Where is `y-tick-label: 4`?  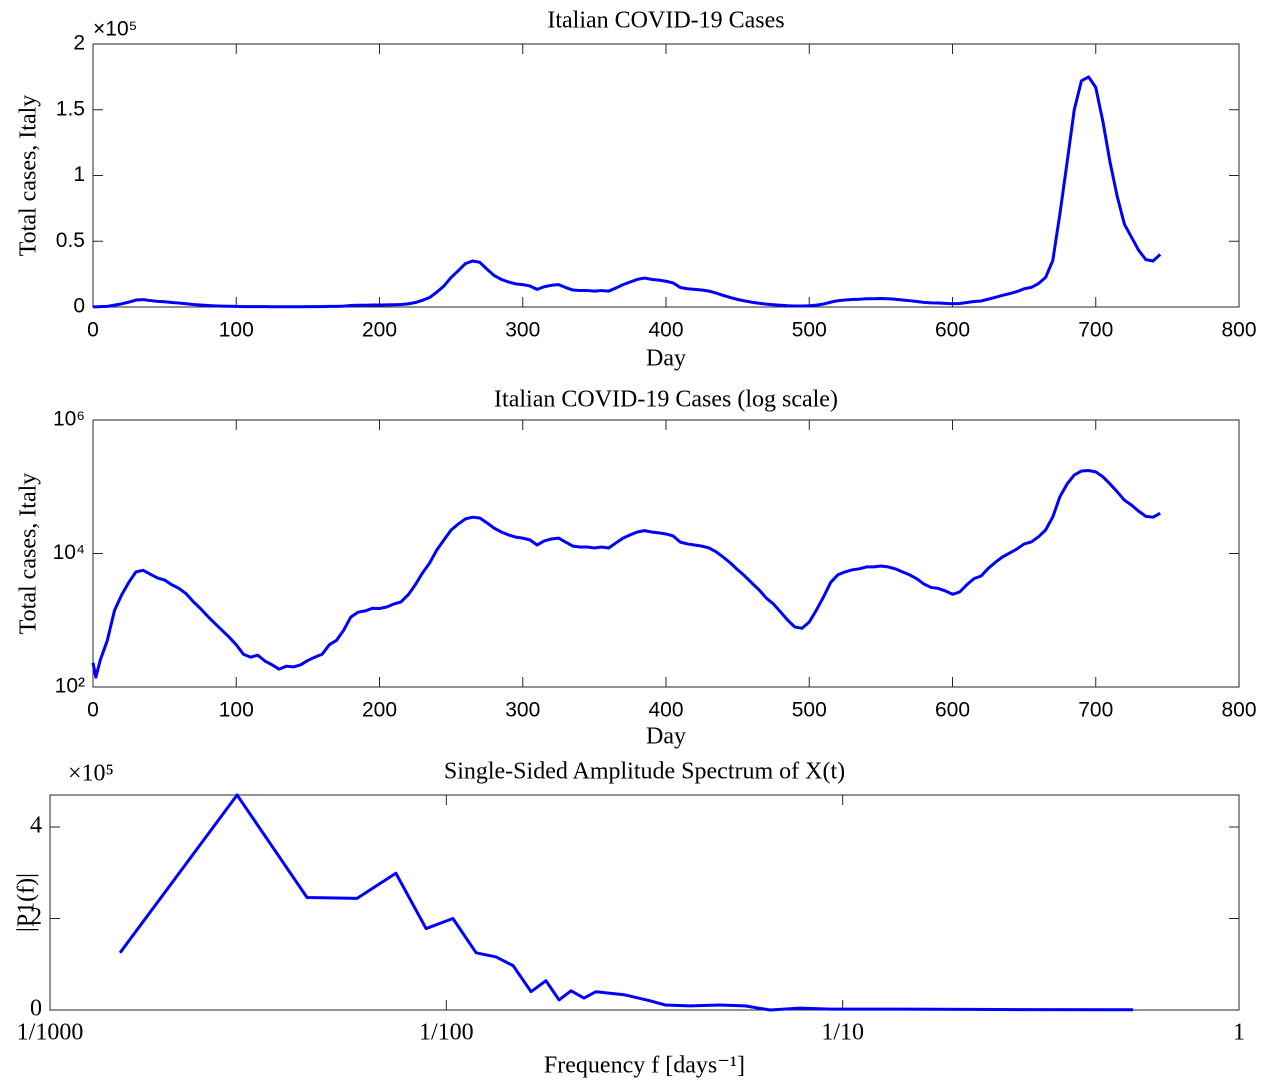 y-tick-label: 4 is located at coordinates (36, 826).